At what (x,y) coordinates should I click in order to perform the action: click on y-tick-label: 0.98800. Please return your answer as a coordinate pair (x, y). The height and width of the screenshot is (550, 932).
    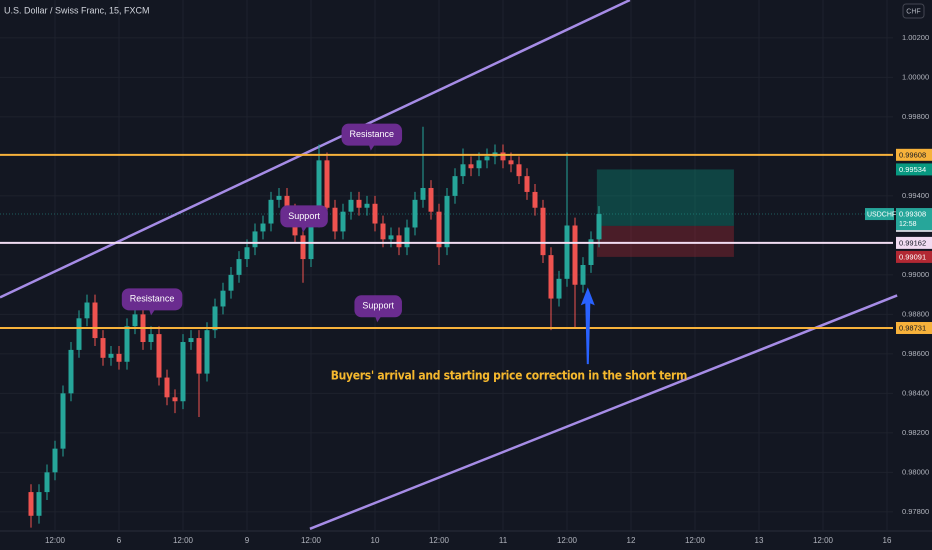
    Looking at the image, I should click on (915, 313).